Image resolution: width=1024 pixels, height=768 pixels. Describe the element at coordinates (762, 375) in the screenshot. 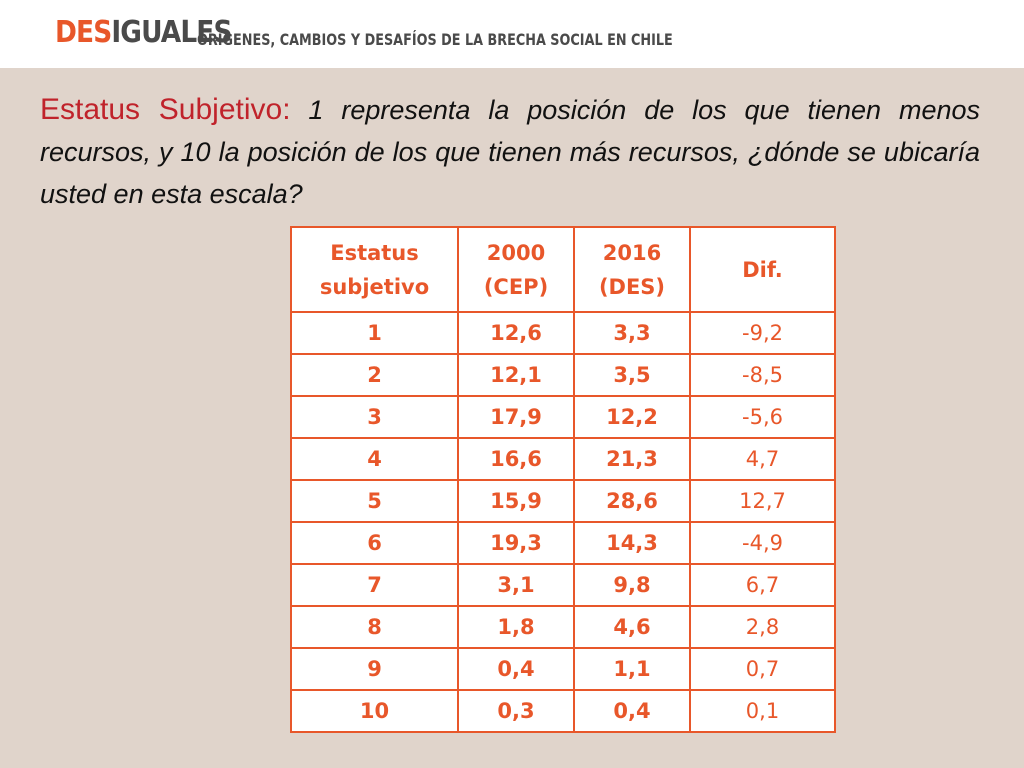

I see `diff-cell: -8,5` at that location.